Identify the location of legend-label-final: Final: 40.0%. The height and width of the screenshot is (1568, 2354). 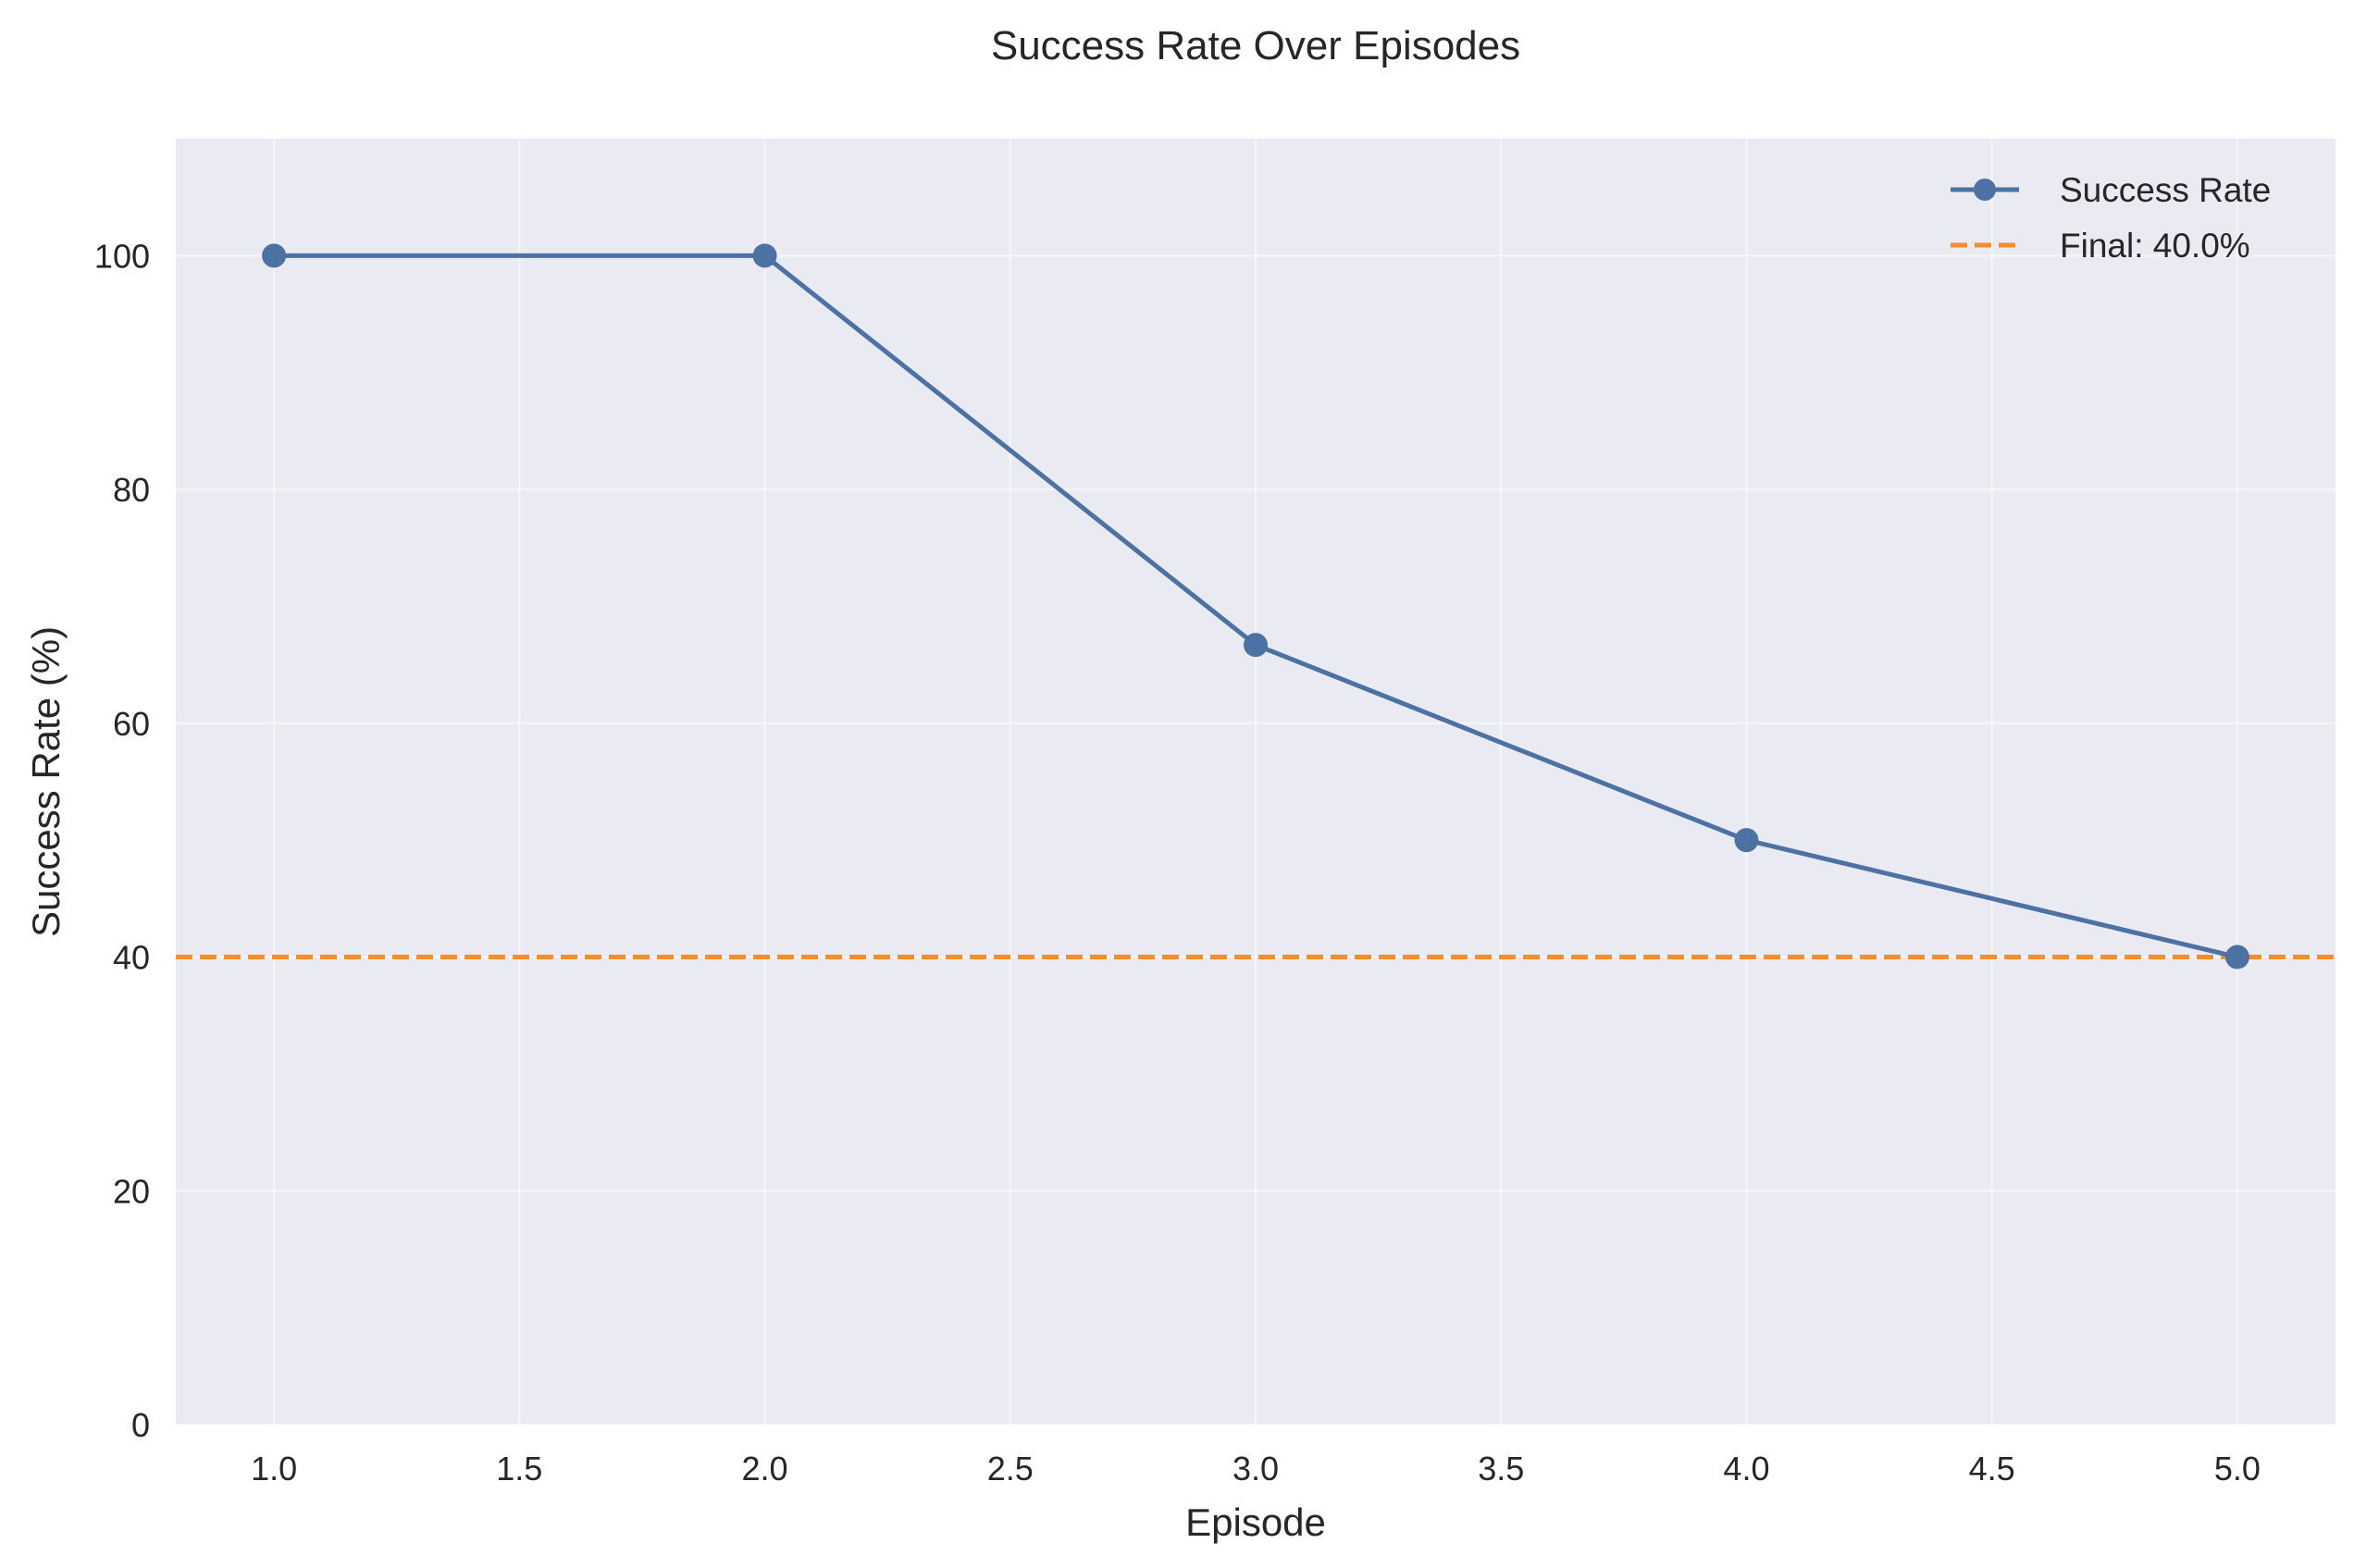
(2155, 246).